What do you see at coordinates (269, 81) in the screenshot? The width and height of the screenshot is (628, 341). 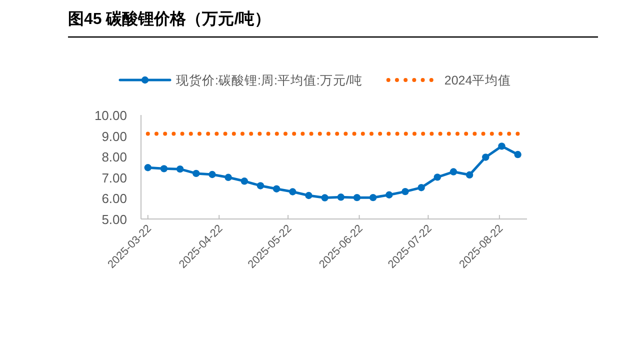 I see `legend-label: 现货价:碳酸锂:周:平均值:万元/吨` at bounding box center [269, 81].